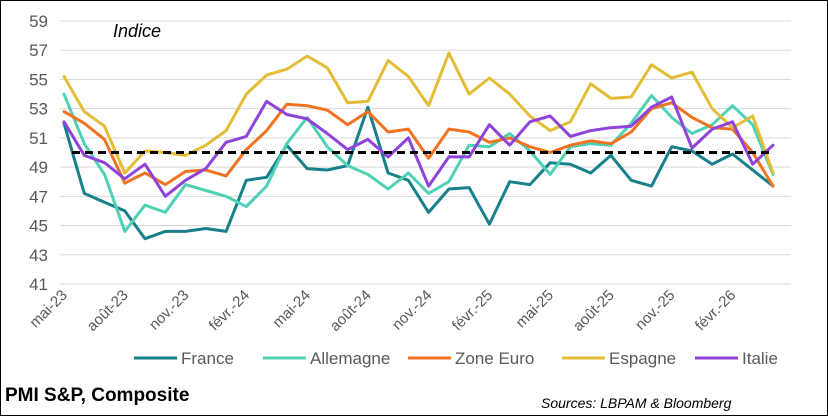 The image size is (828, 416). Describe the element at coordinates (535, 309) in the screenshot. I see `x-tick-label: mai-25` at that location.